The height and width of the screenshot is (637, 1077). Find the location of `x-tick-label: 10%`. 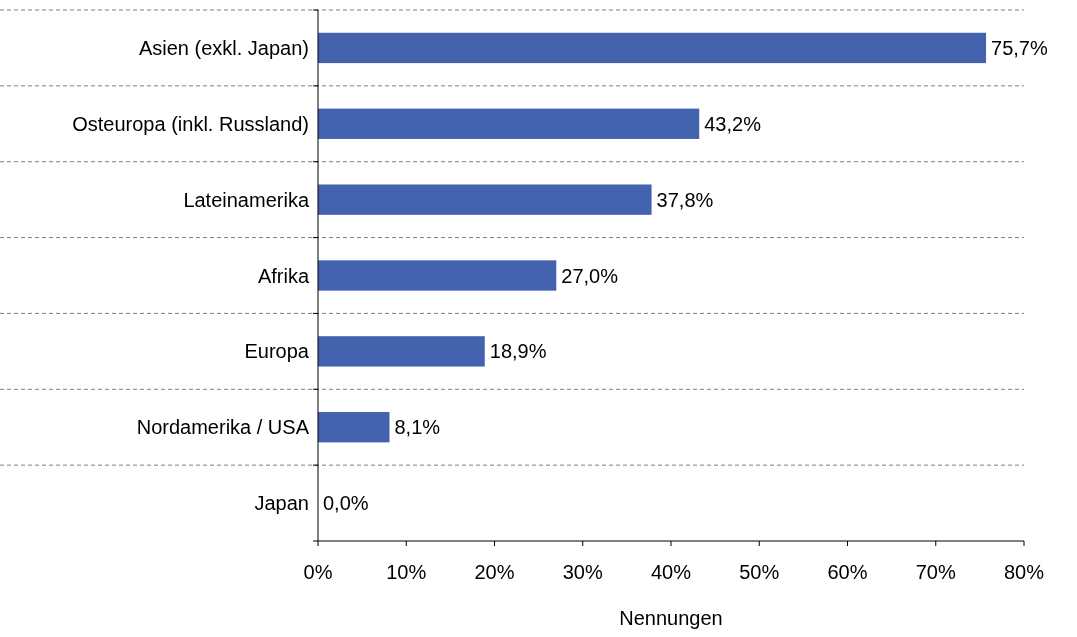

x-tick-label: 10% is located at coordinates (406, 572).